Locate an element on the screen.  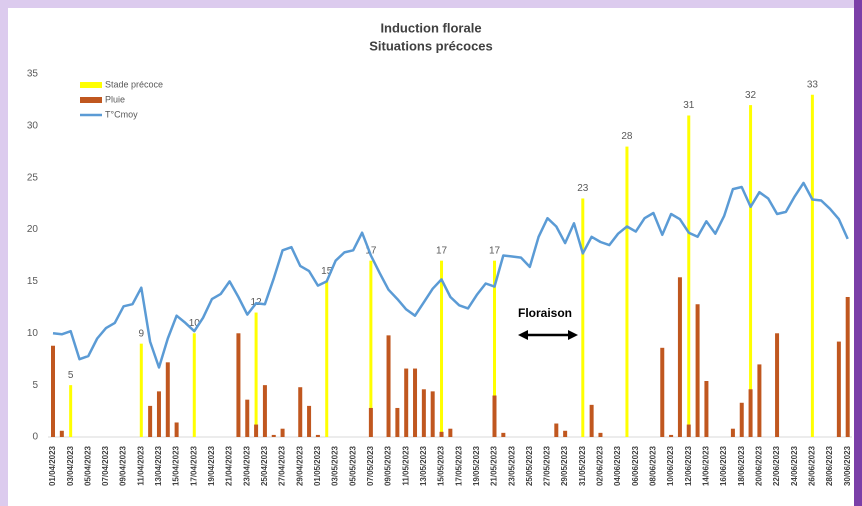
legend-swatch is located at coordinates (91, 85).